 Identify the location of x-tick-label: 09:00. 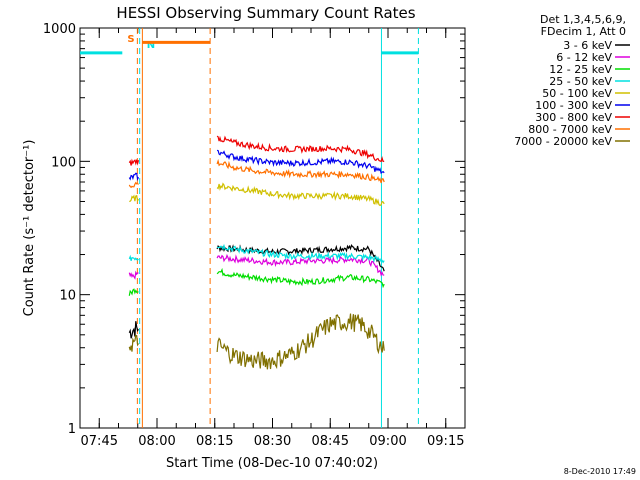
(387, 441).